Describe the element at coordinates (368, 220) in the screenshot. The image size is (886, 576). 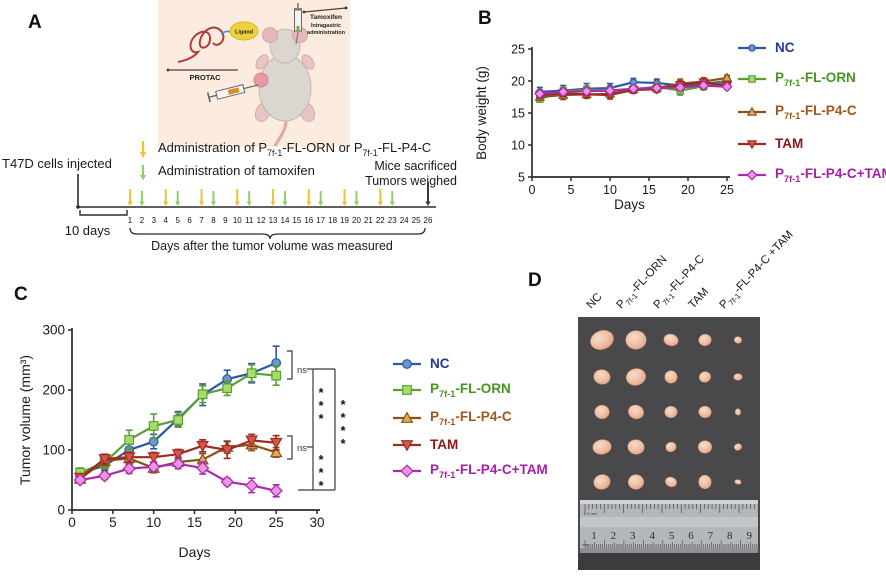
I see `svg-text: 21` at that location.